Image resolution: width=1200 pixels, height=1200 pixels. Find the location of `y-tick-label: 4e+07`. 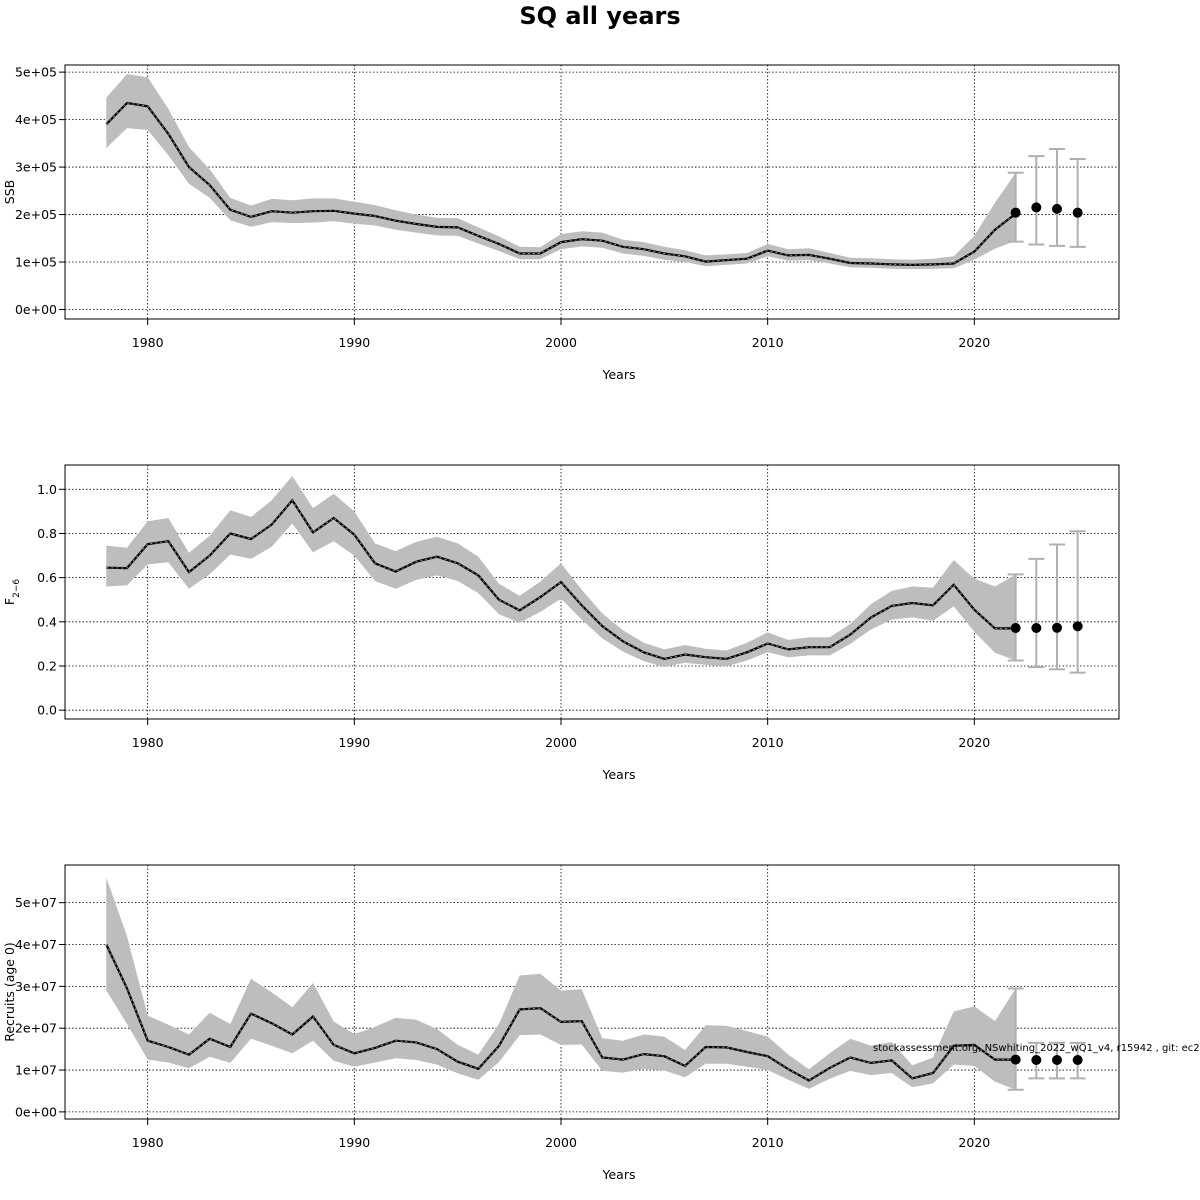

y-tick-label: 4e+07 is located at coordinates (36, 944).